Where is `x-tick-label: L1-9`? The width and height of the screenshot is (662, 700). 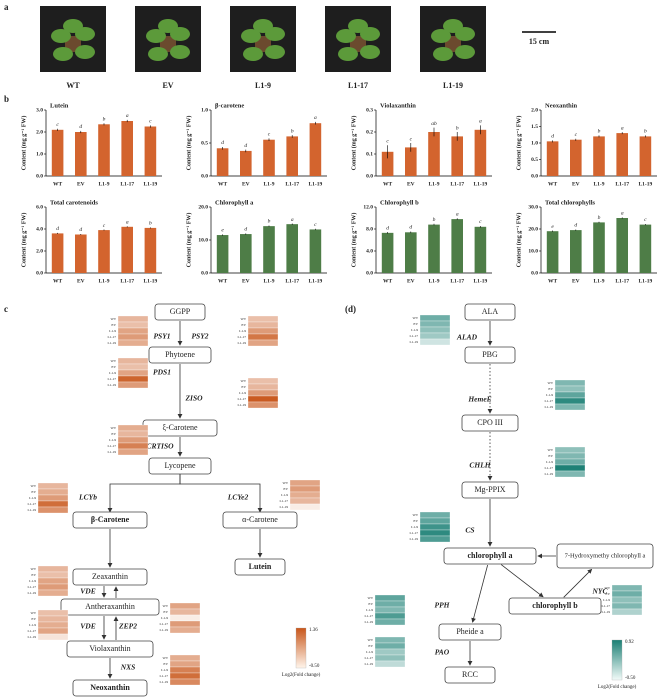 x-tick-label: L1-9 is located at coordinates (434, 281).